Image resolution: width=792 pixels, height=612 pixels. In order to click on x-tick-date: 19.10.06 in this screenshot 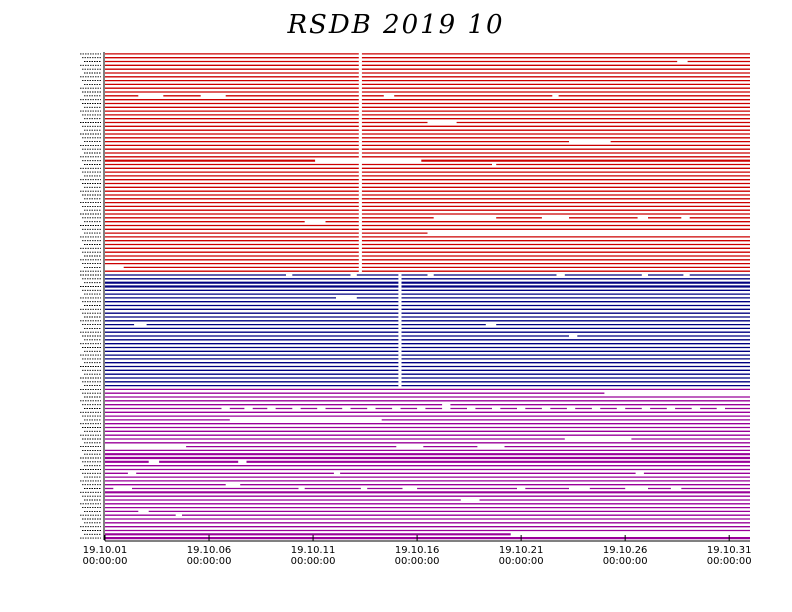, I will do `click(209, 550)`.